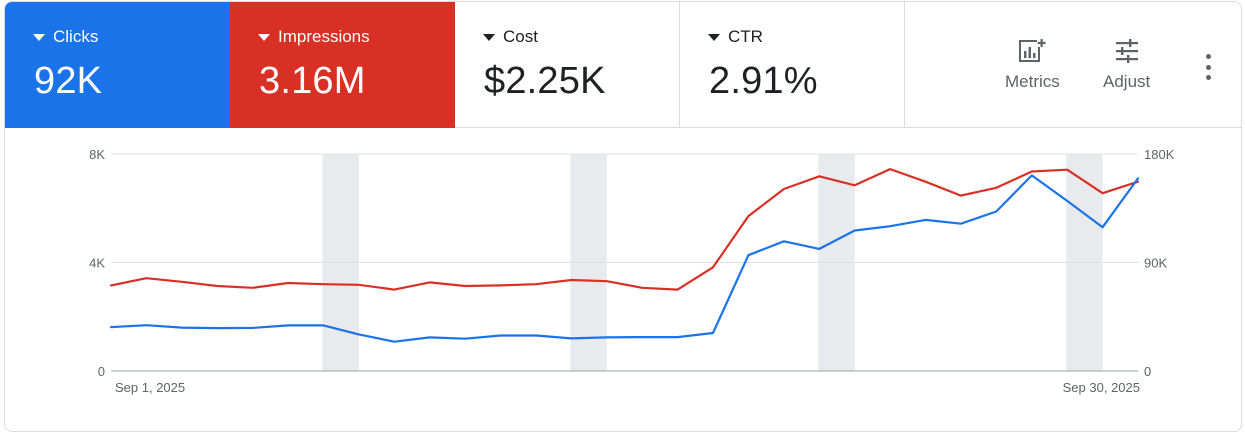  What do you see at coordinates (1101, 387) in the screenshot?
I see `x-tick-label: Sep 30, 2025` at bounding box center [1101, 387].